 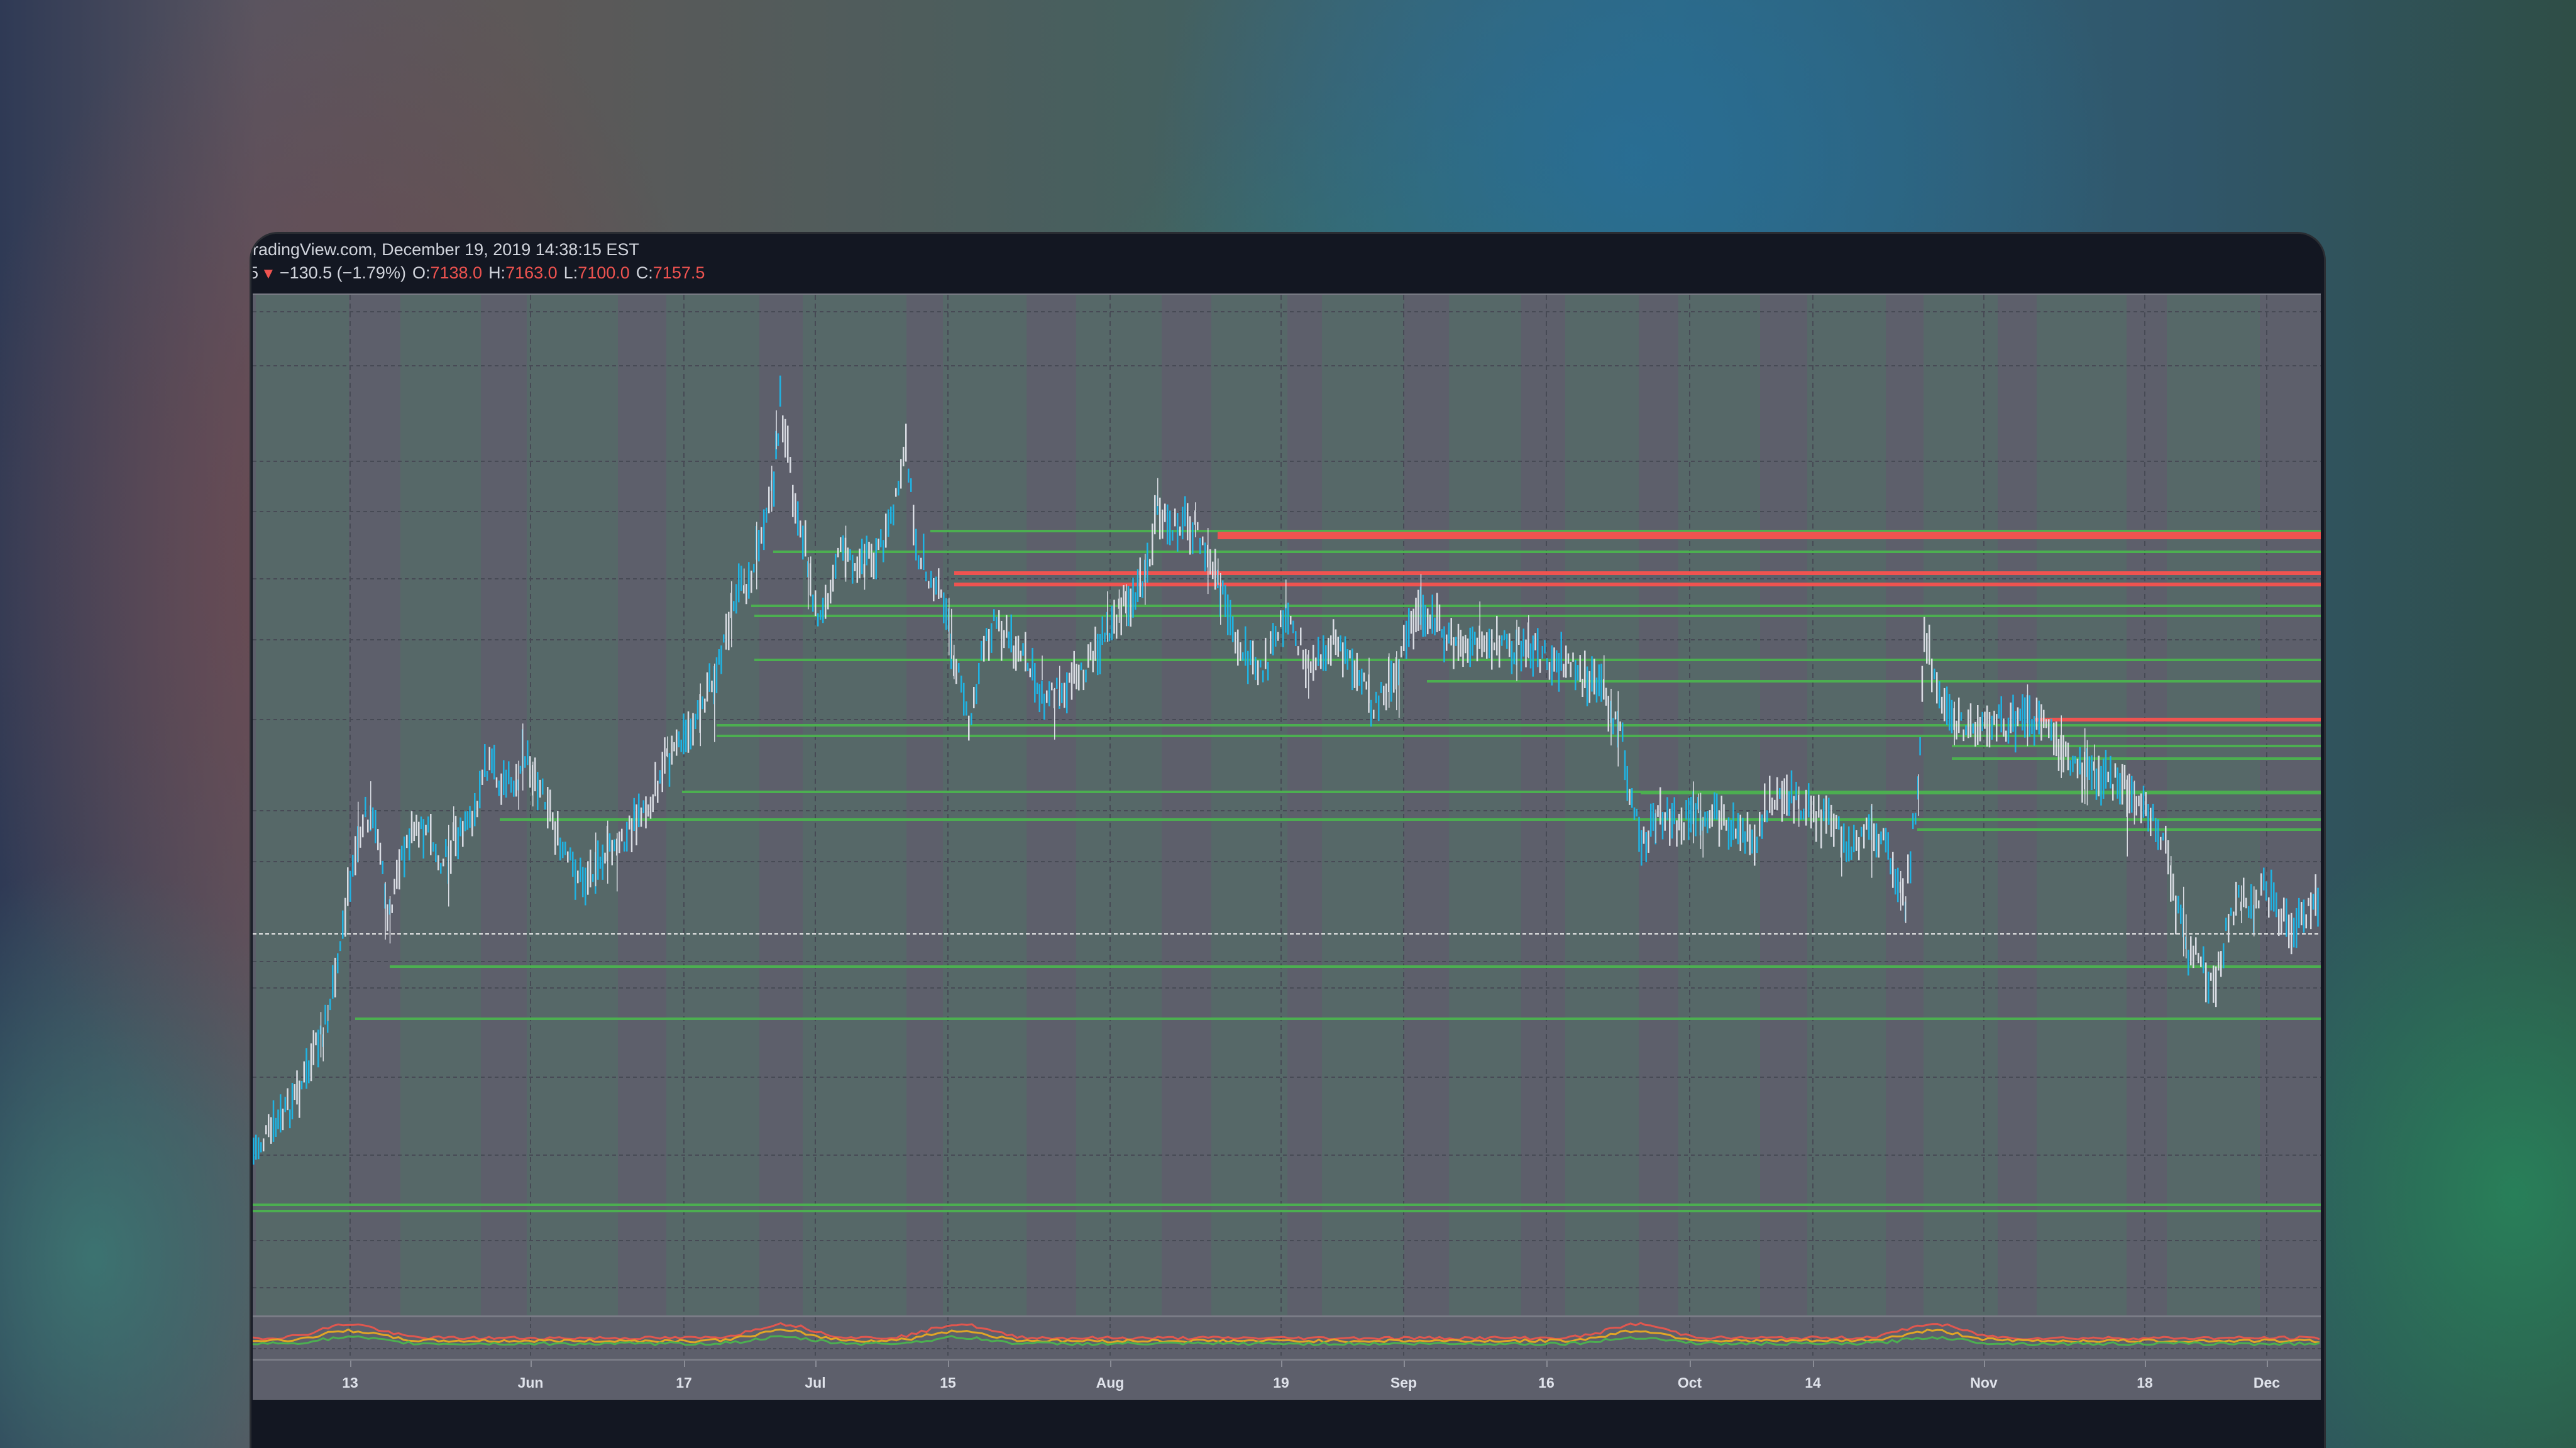 What do you see at coordinates (645, 272) in the screenshot?
I see `close-label: C:` at bounding box center [645, 272].